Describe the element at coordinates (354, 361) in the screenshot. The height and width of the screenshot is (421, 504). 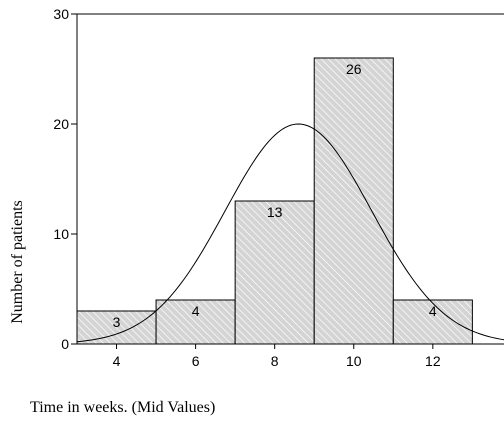
I see `x-tick-label-10: 10` at that location.